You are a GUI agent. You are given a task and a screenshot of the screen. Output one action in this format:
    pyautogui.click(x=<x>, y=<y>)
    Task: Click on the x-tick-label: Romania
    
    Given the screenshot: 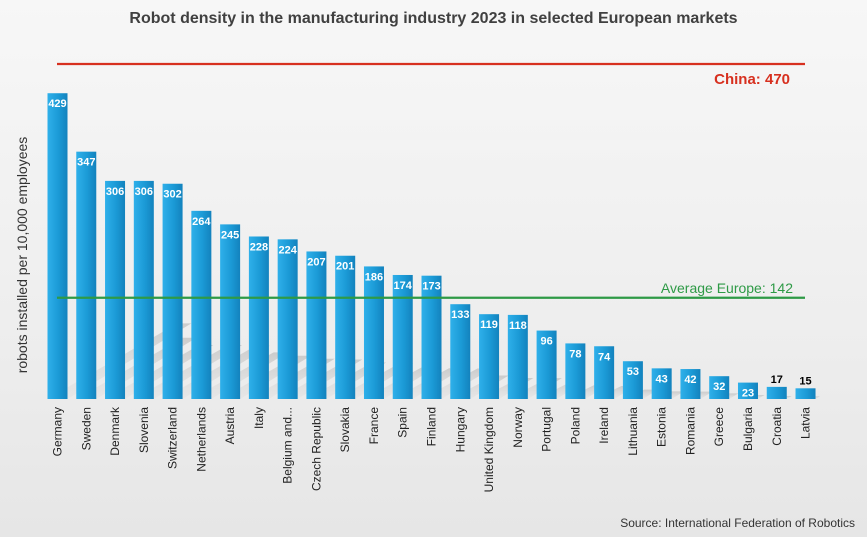 What is the action you would take?
    pyautogui.click(x=690, y=431)
    